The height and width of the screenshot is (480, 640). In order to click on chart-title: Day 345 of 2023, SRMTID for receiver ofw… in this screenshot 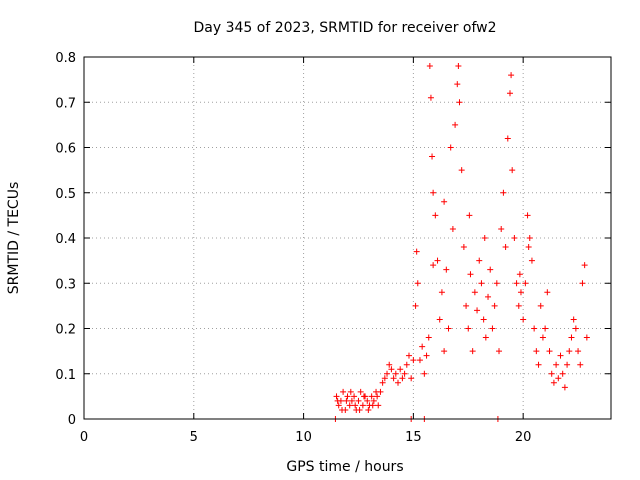, I will do `click(344, 28)`.